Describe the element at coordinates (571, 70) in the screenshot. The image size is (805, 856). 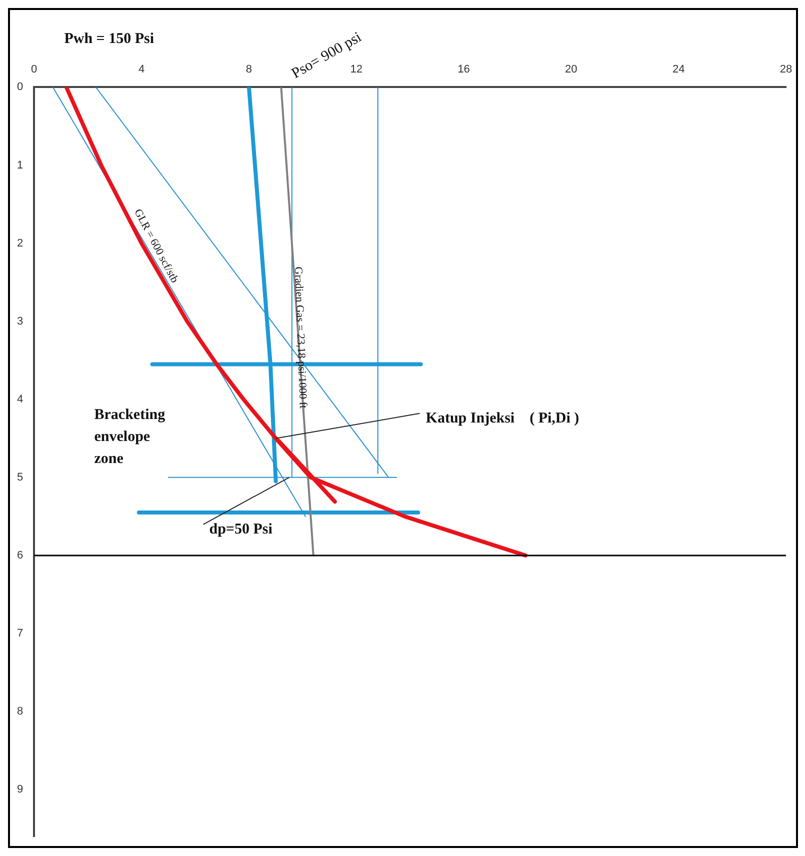
I see `x-tick-label: 20` at that location.